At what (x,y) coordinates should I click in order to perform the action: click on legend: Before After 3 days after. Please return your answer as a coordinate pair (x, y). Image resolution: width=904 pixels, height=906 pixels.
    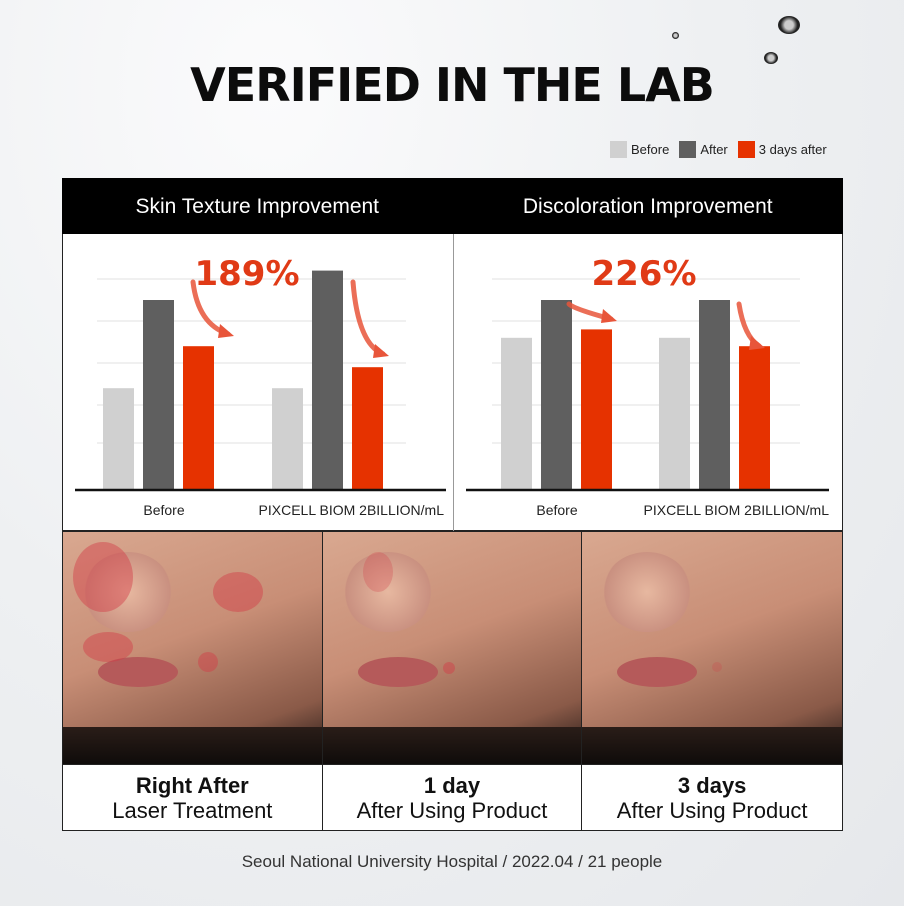
    Looking at the image, I should click on (723, 149).